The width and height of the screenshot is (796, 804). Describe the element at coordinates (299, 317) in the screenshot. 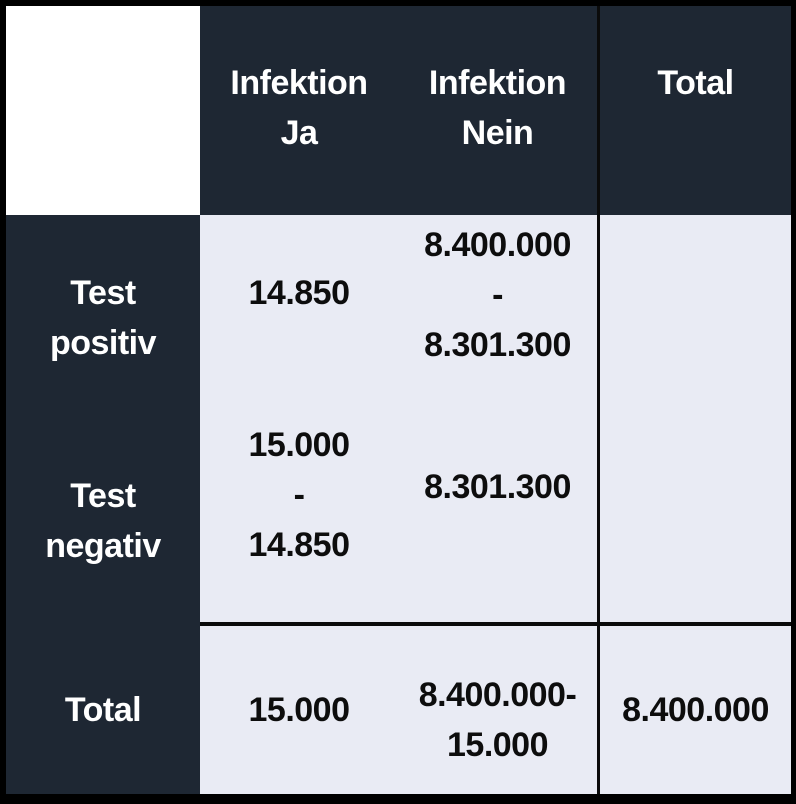

I see `cell-positiv-infektion-ja: 14.850` at that location.